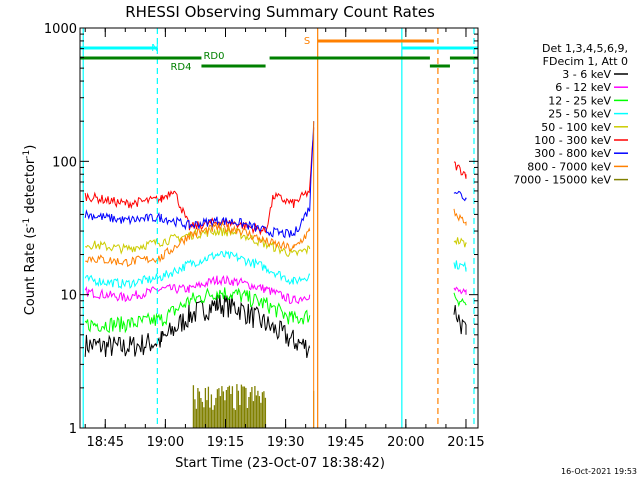 This screenshot has height=484, width=640. I want to click on y-label-mid: detector, so click(30, 188).